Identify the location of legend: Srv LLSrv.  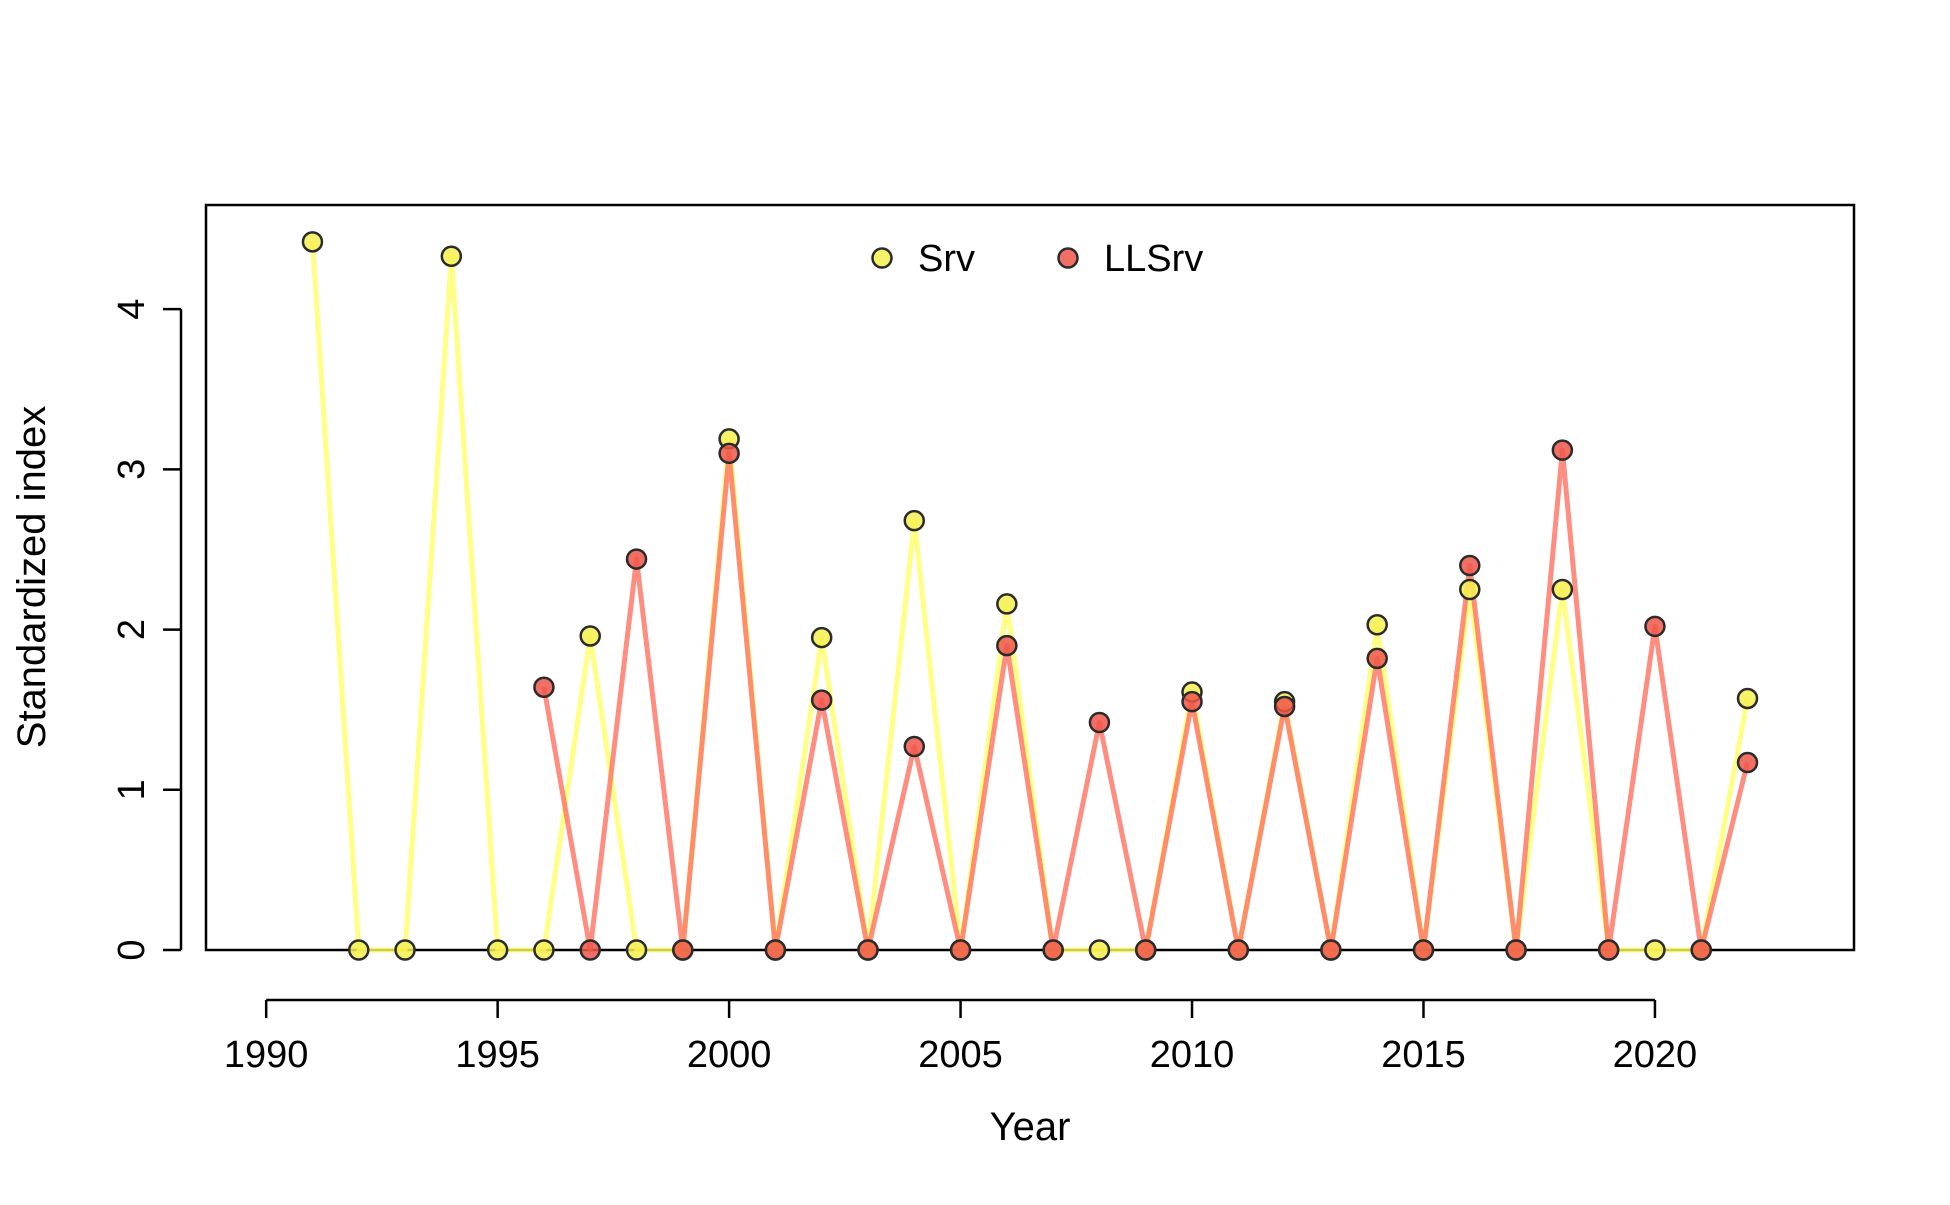
(1037, 259).